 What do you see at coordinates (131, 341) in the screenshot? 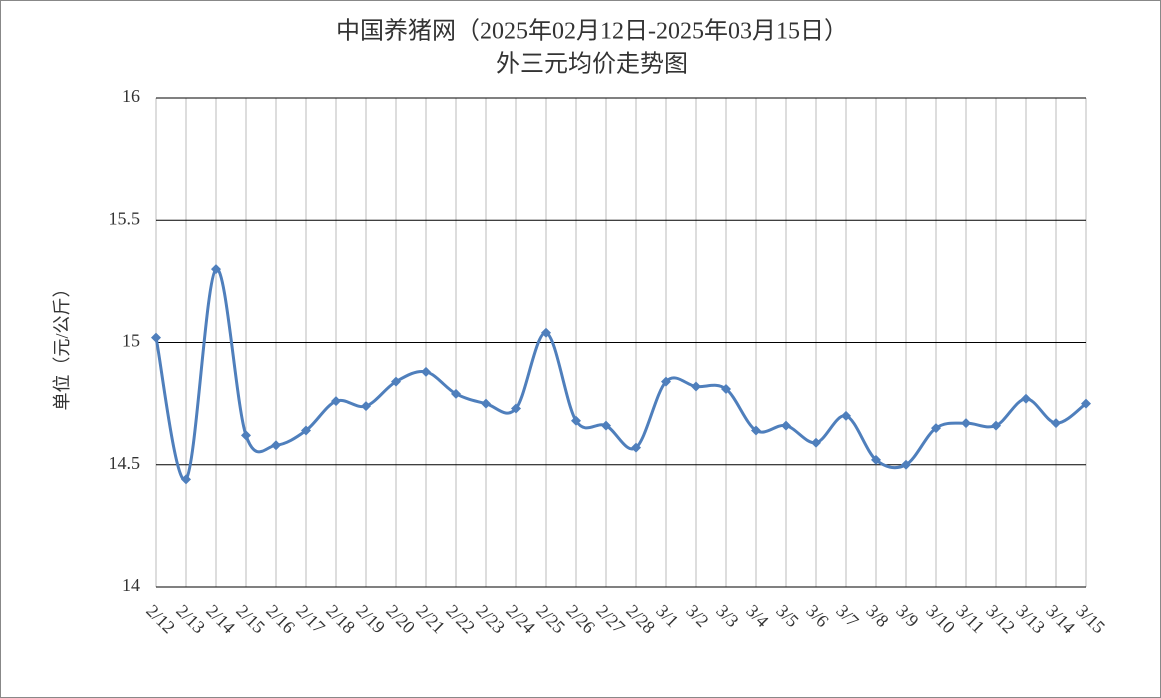
I see `y-tick-label: 15` at bounding box center [131, 341].